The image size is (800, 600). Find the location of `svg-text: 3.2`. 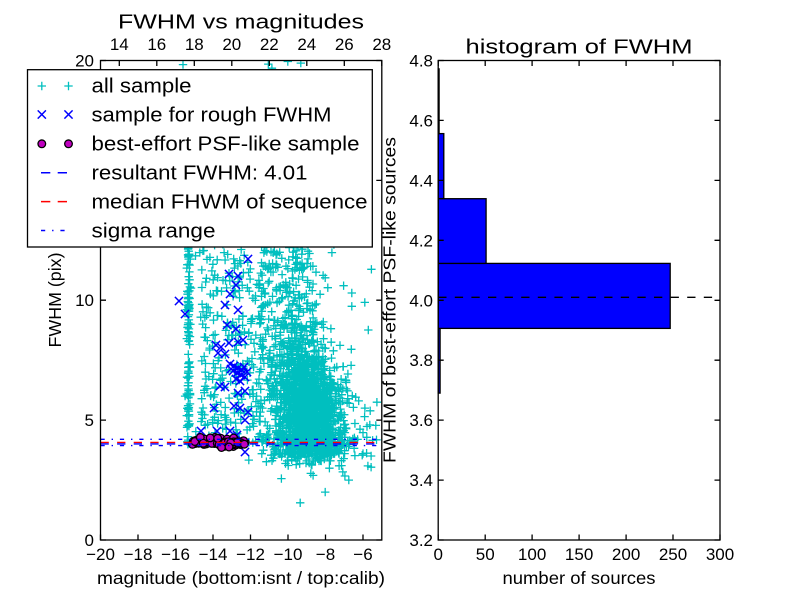

svg-text: 3.2 is located at coordinates (421, 540).